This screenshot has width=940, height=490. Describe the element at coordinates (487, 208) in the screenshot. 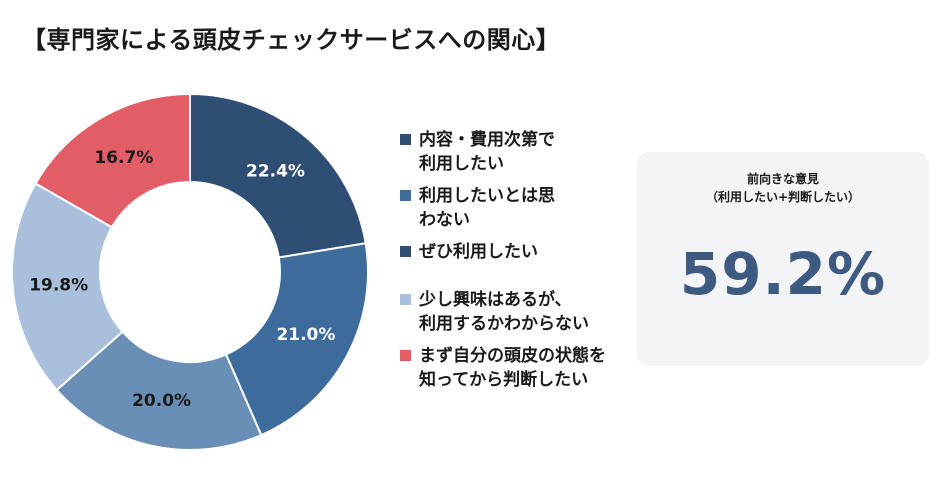

I see `legend-label: 利用したいとは思 わない` at that location.